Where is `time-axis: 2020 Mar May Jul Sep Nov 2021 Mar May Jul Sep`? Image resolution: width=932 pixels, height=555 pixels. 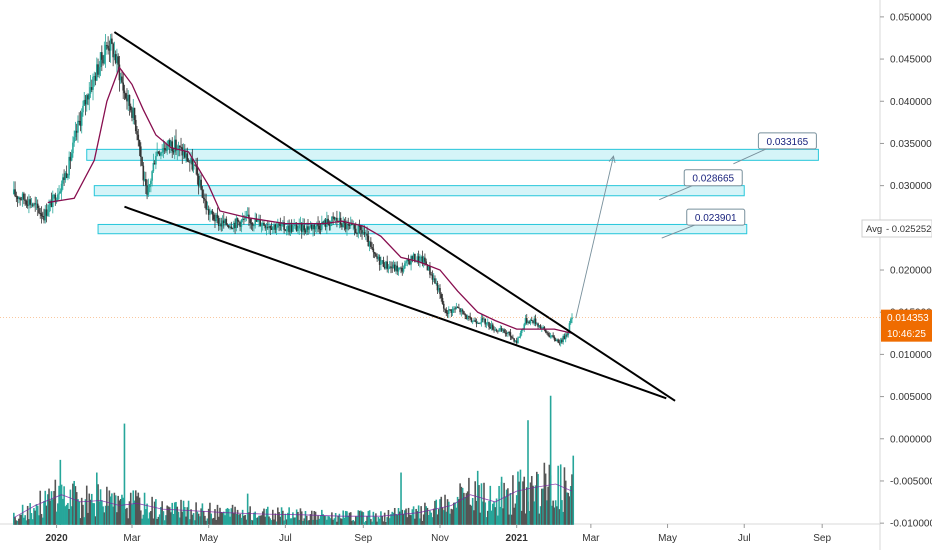 time-axis: 2020 Mar May Jul Sep Nov 2021 Mar May Jul Sep is located at coordinates (438, 534).